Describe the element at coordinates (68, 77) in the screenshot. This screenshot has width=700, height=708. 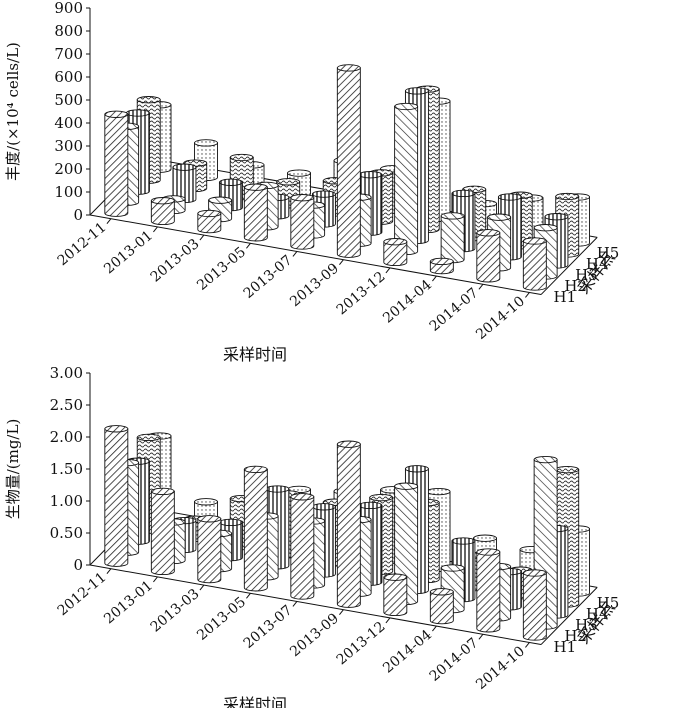
I see `y-tick-label: 600` at that location.